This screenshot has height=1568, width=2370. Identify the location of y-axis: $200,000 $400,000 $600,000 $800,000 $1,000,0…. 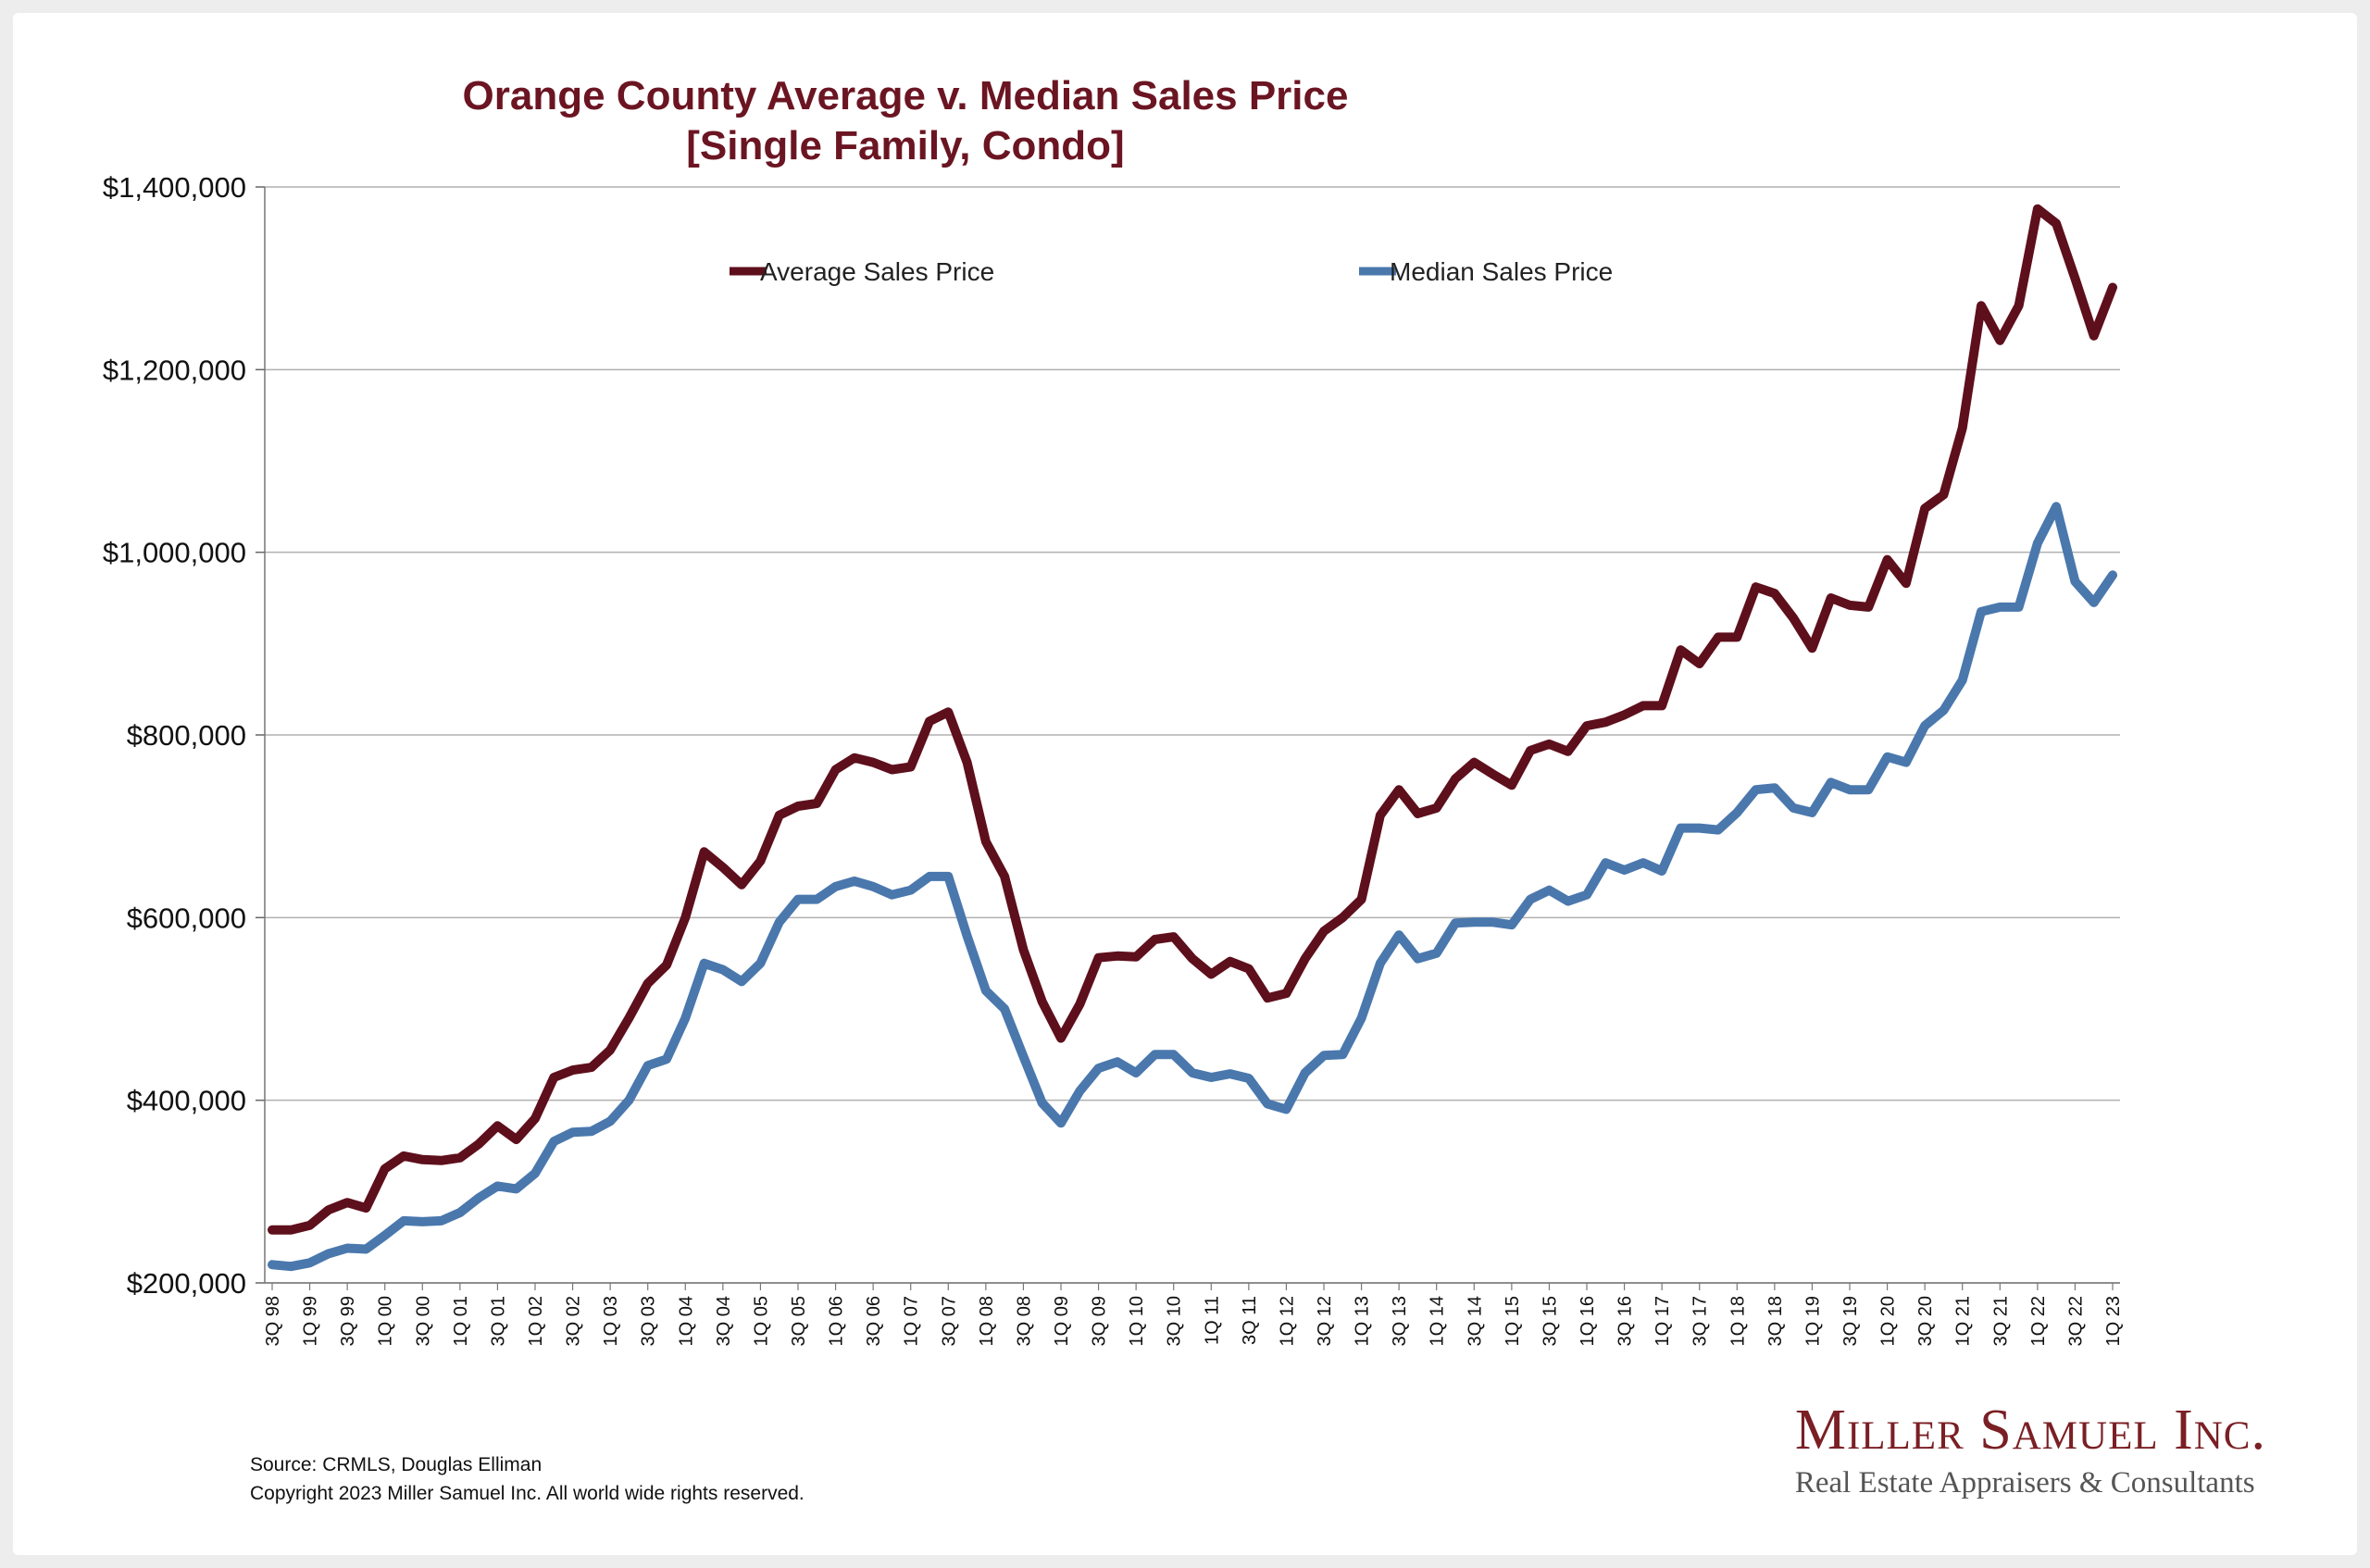
(184, 735).